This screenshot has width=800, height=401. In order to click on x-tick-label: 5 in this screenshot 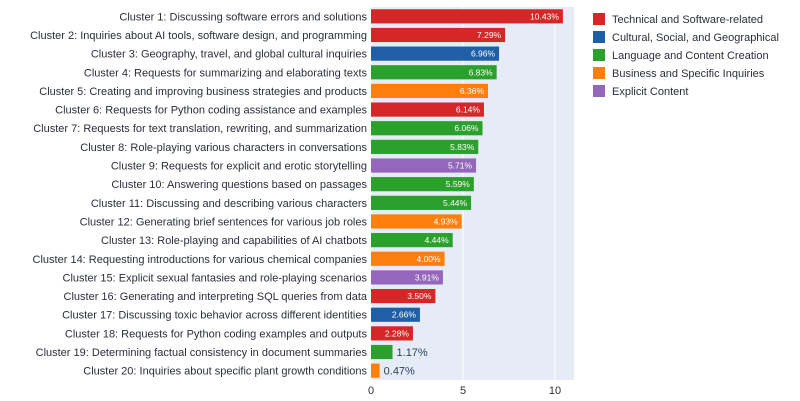, I will do `click(463, 391)`.